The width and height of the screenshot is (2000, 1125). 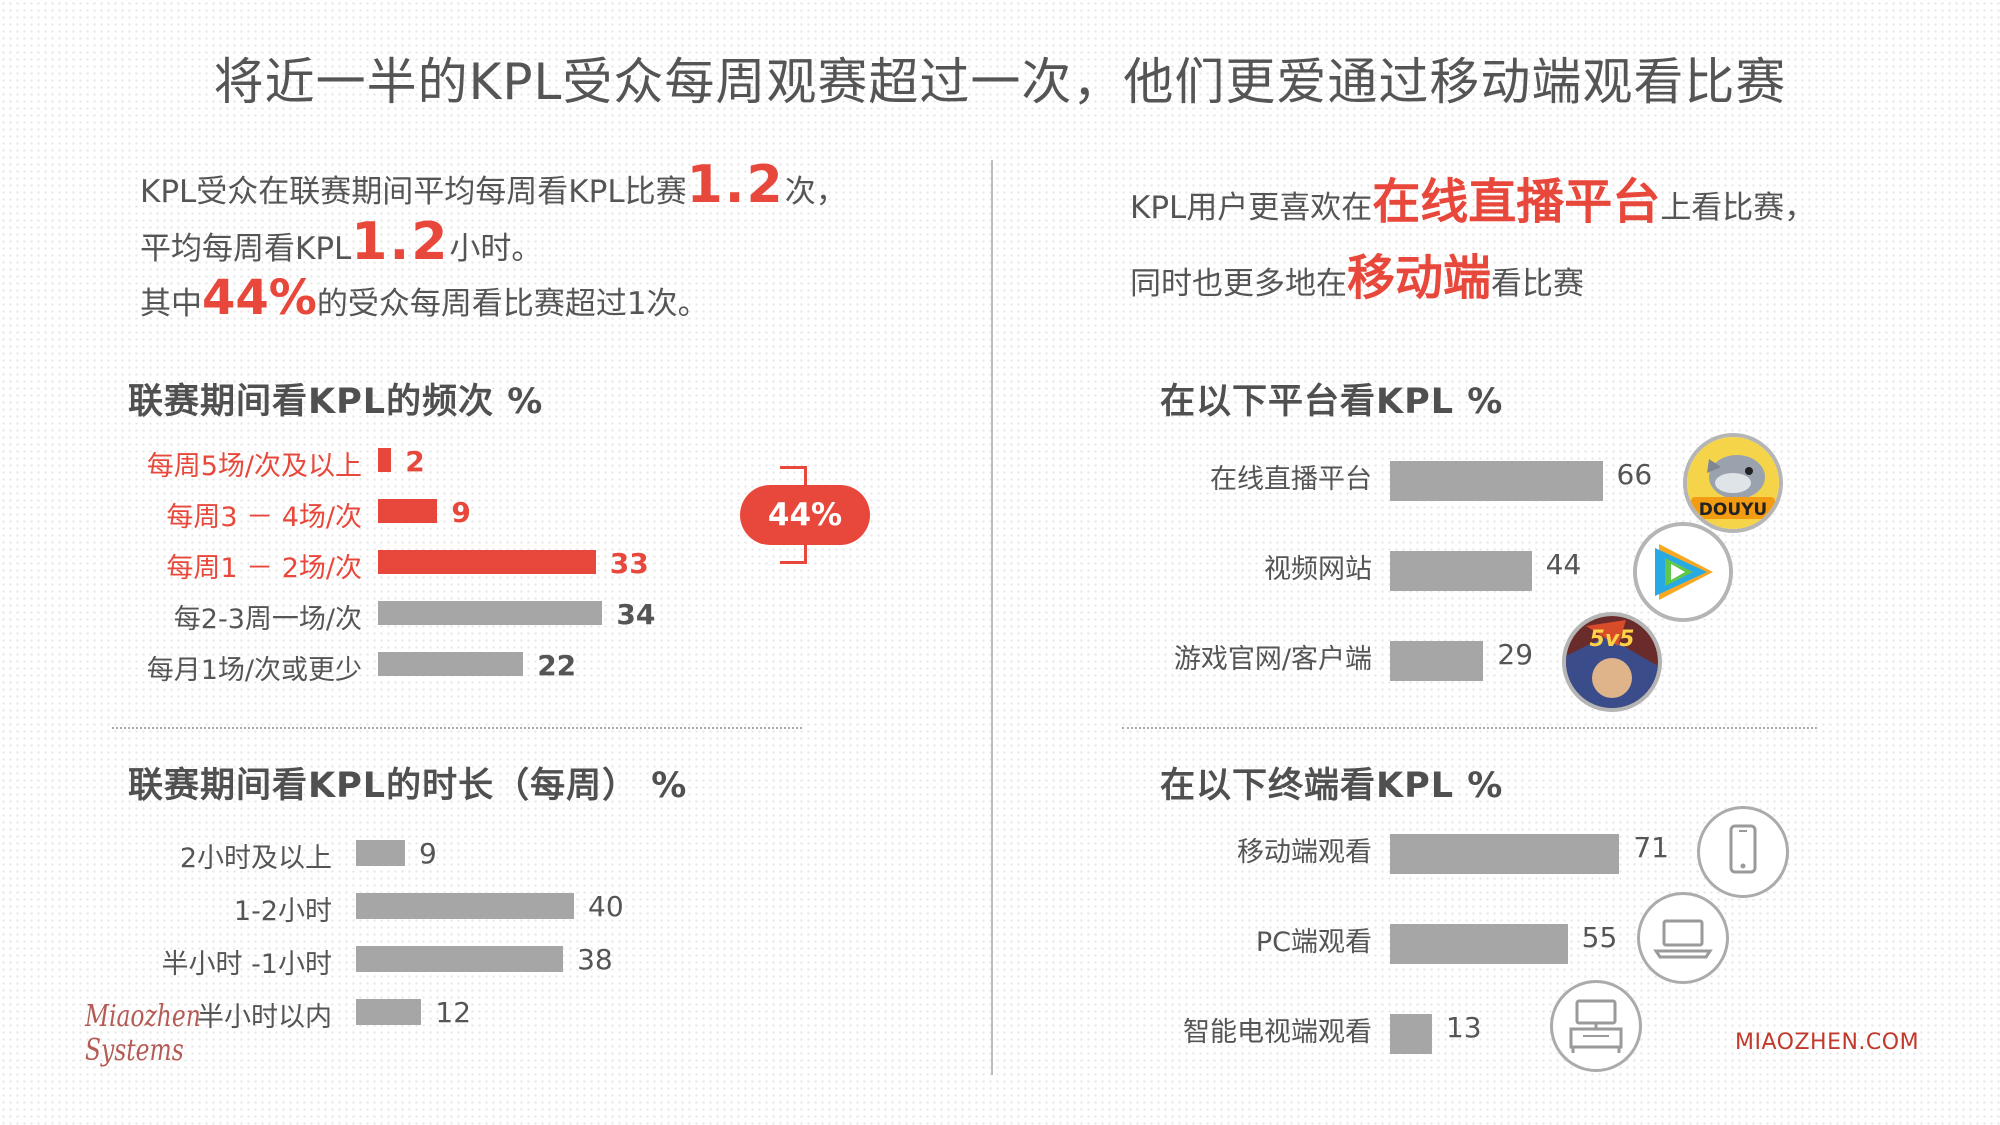 I want to click on intro-text: KPL用户更喜欢在, so click(x=1251, y=208).